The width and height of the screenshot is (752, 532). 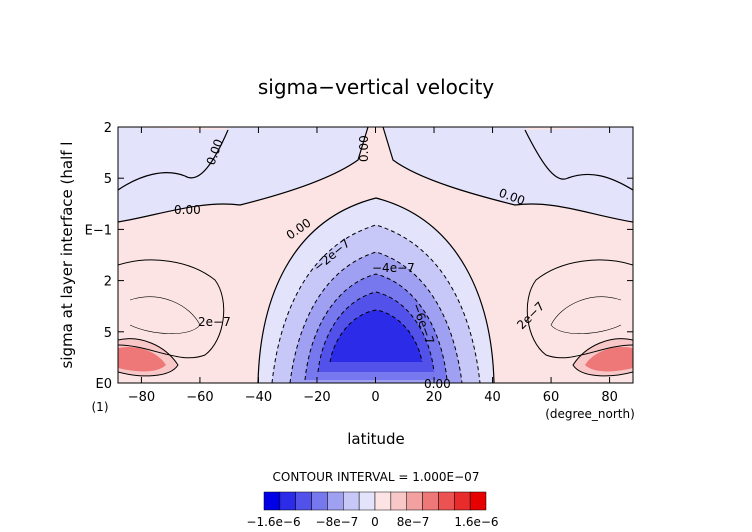 I want to click on pos-contour-left-thin, so click(x=165, y=315).